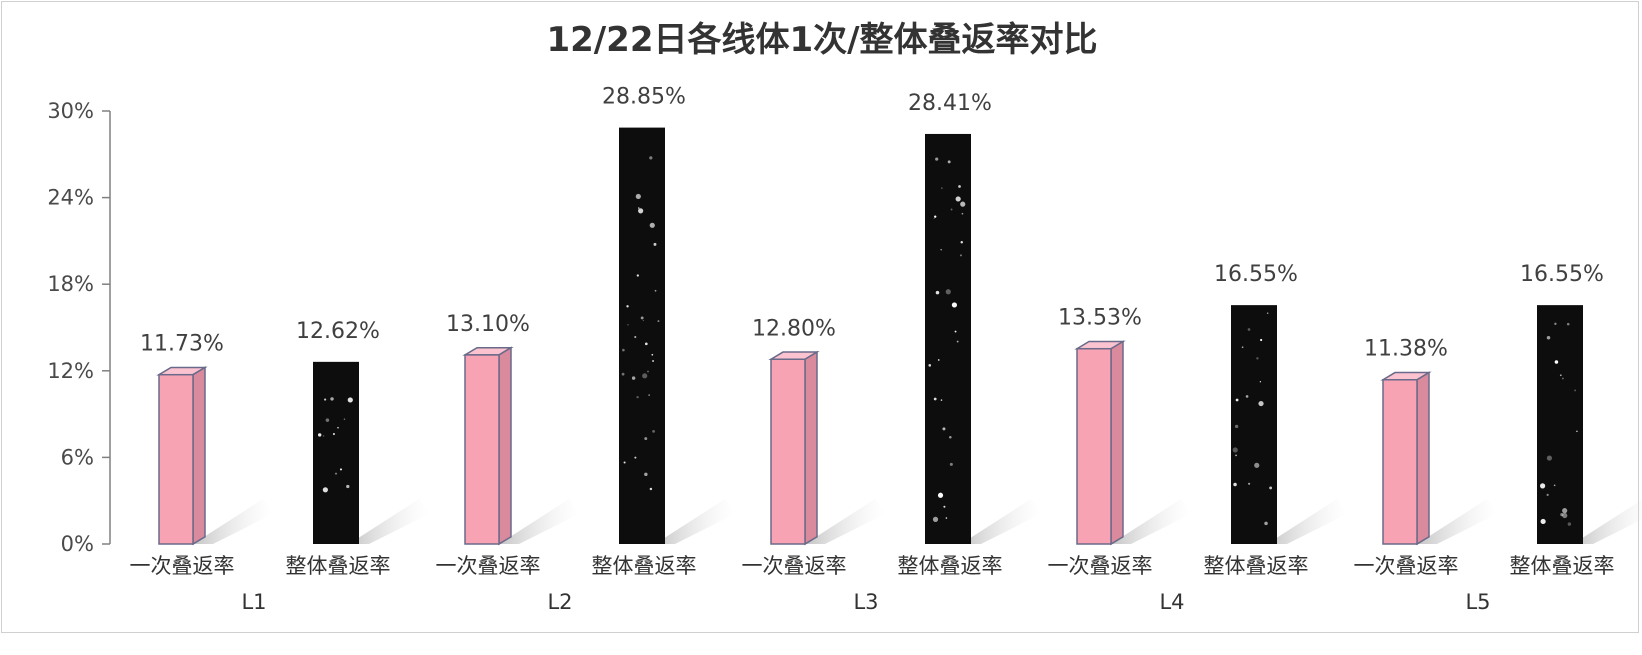 This screenshot has width=1642, height=655. I want to click on bar-L5-overall, so click(1560, 424).